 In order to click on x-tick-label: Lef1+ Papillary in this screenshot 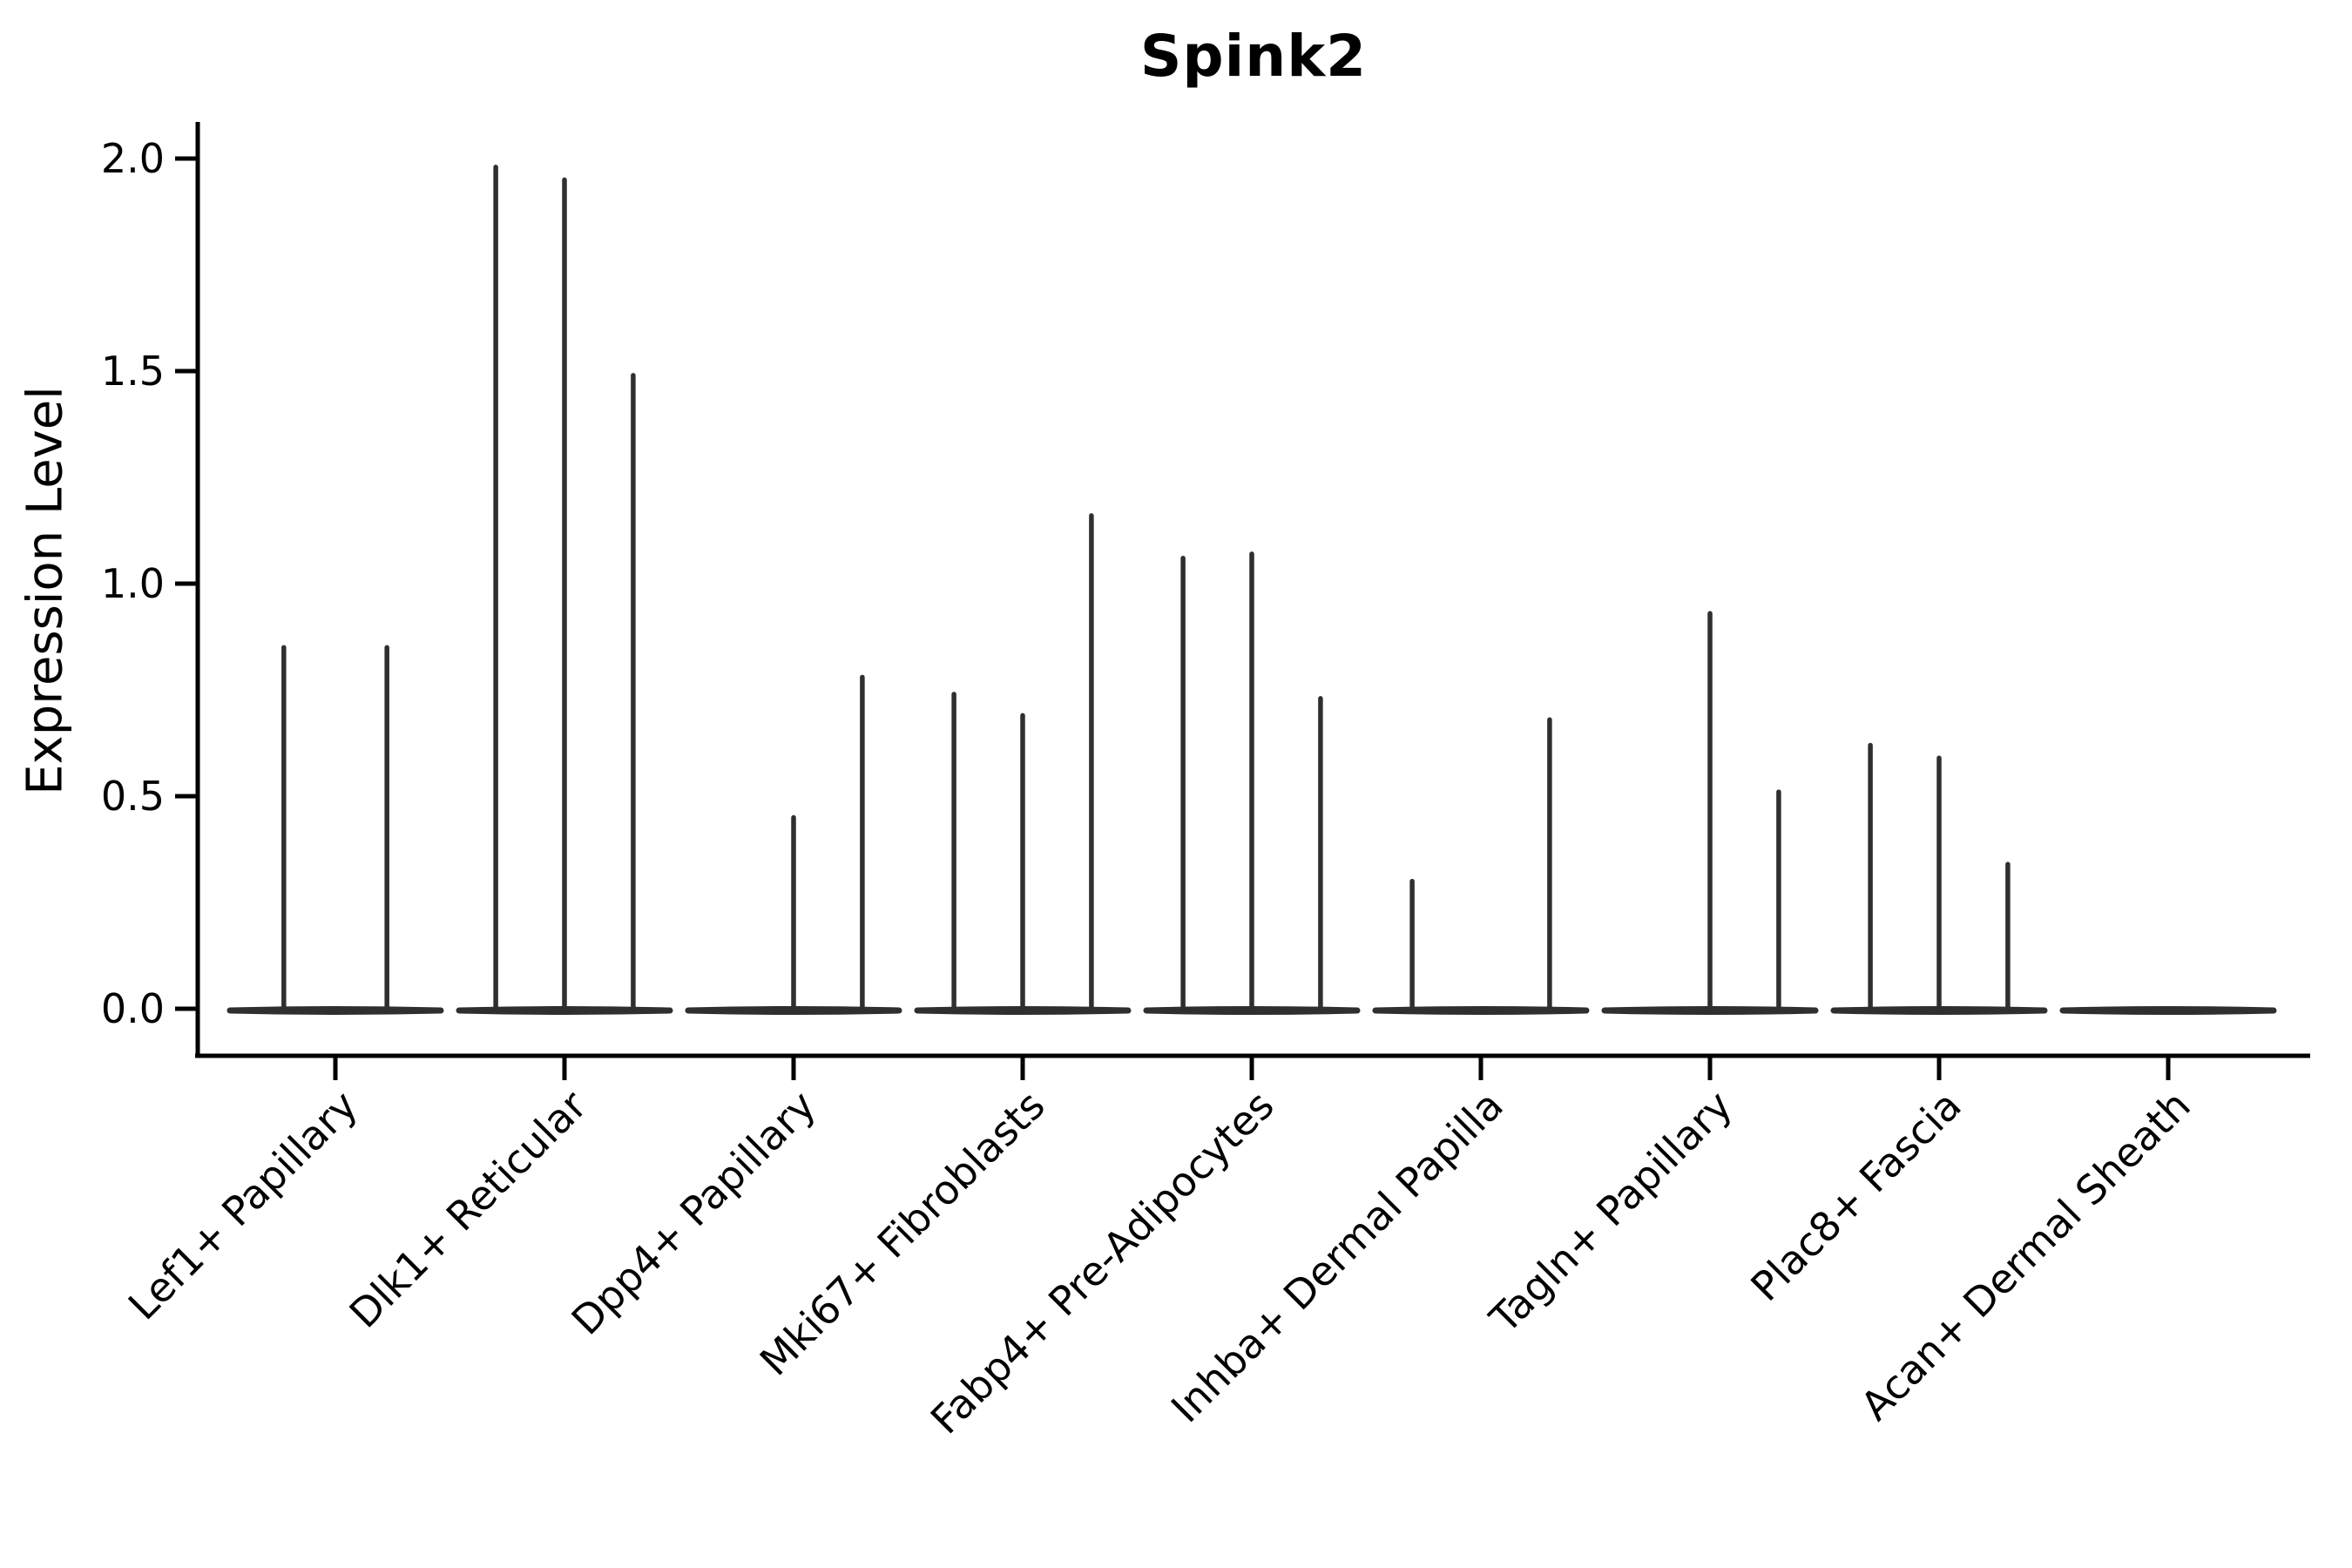, I will do `click(243, 1205)`.